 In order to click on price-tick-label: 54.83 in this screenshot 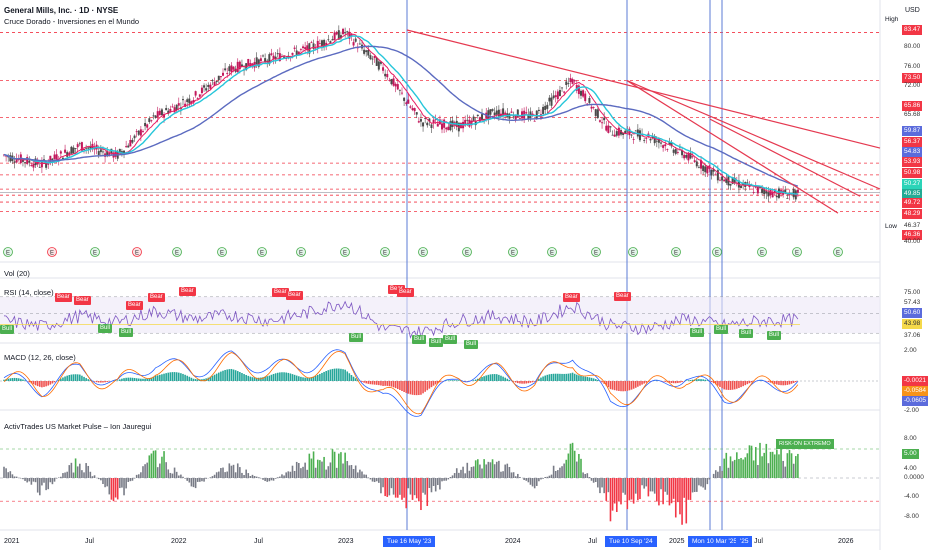, I will do `click(912, 152)`.